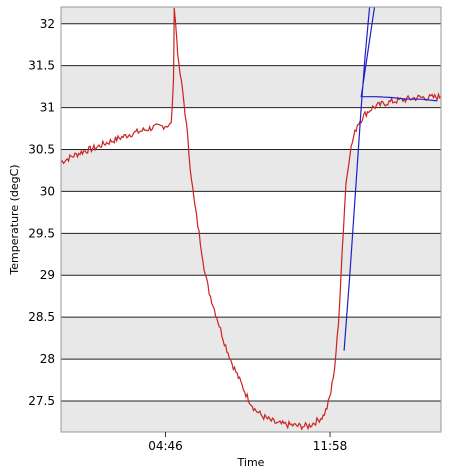  I want to click on y-tick-label: 31, so click(47, 108).